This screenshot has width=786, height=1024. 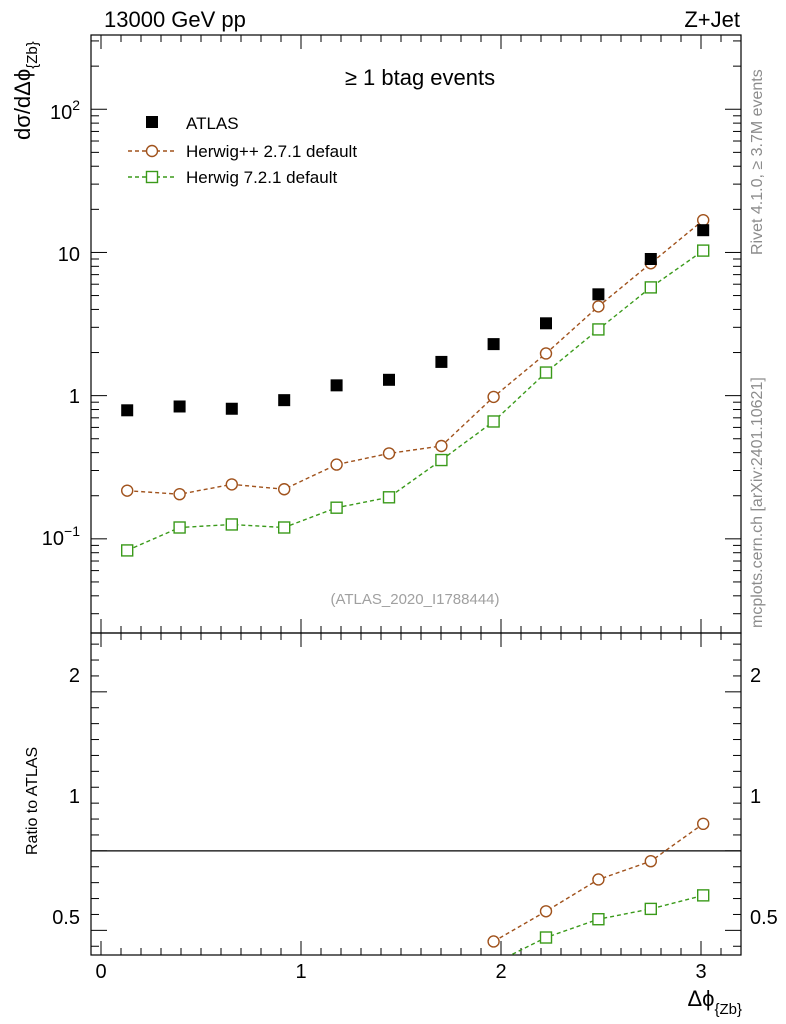 What do you see at coordinates (606, 924) in the screenshot?
I see `ratio-herwig7-line` at bounding box center [606, 924].